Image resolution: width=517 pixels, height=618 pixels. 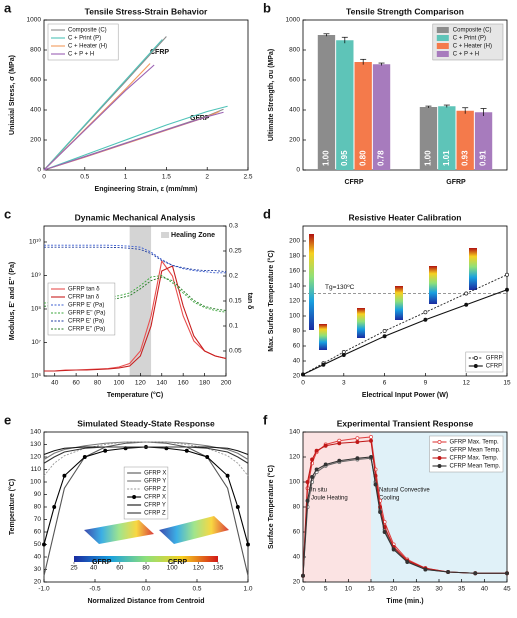 I want to click on legend-label: CFRP tan δ, so click(x=84, y=298).